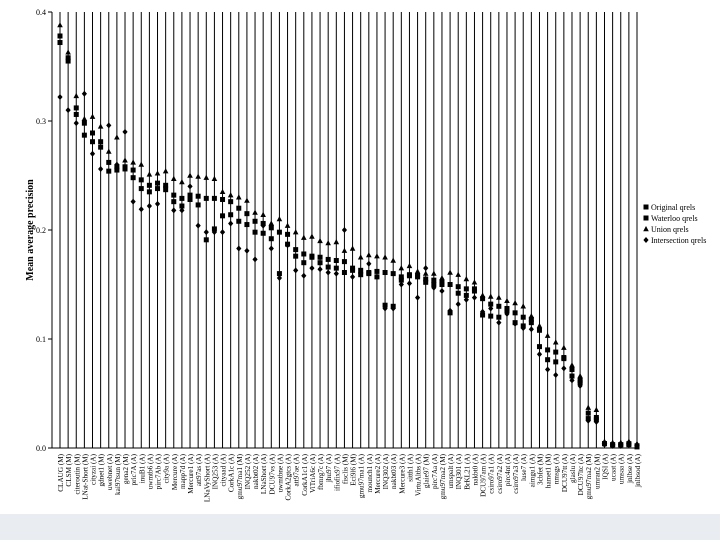  What do you see at coordinates (614, 467) in the screenshot?
I see `x-tick-label: ucaat (A)` at bounding box center [614, 467].